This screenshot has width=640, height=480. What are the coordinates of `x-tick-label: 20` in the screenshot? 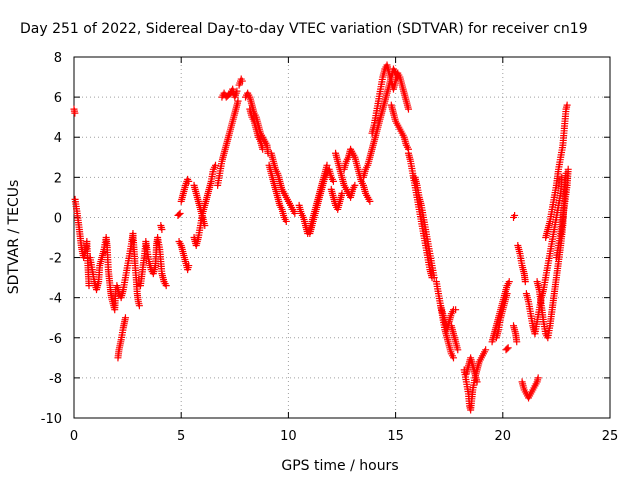 It's located at (503, 436).